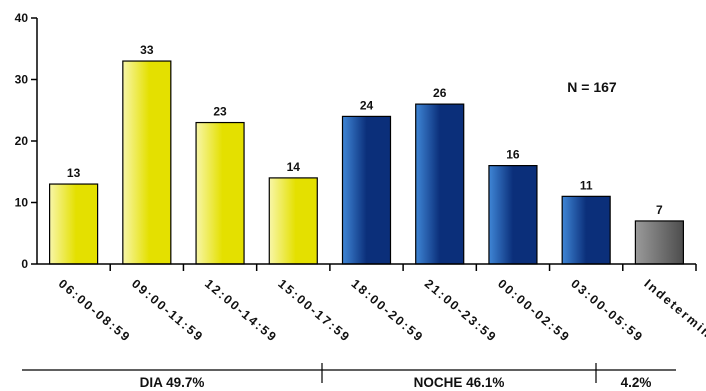 This screenshot has width=706, height=391. I want to click on category-label: 15:00-17:59, so click(314, 311).